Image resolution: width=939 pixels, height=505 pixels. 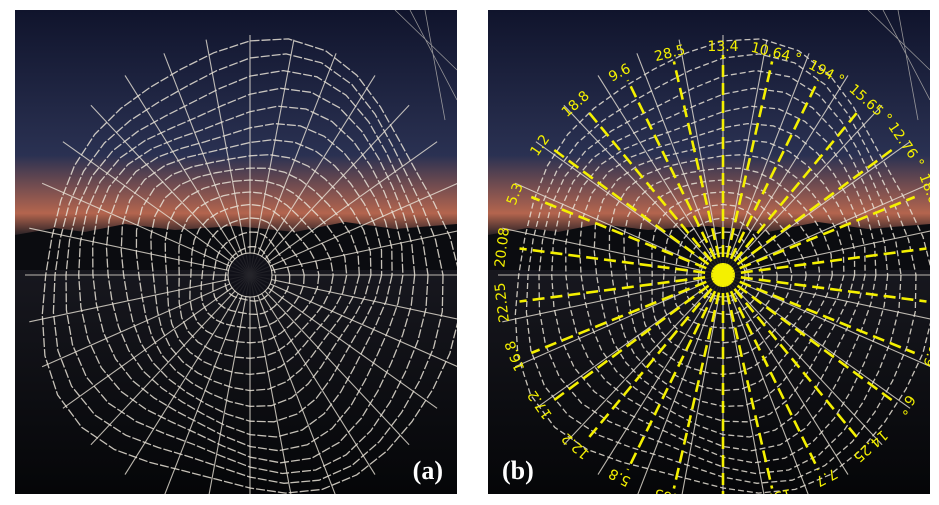 I want to click on hub-marker, so click(x=723, y=275).